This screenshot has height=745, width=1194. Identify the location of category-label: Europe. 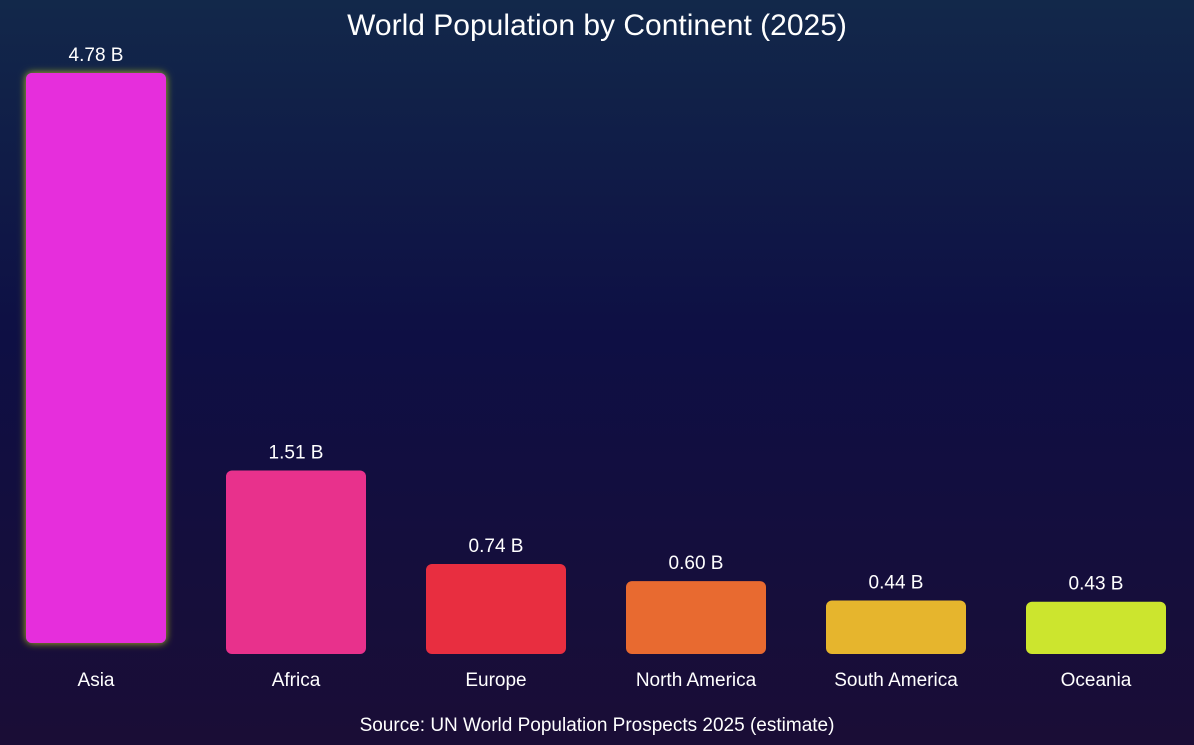
(495, 680).